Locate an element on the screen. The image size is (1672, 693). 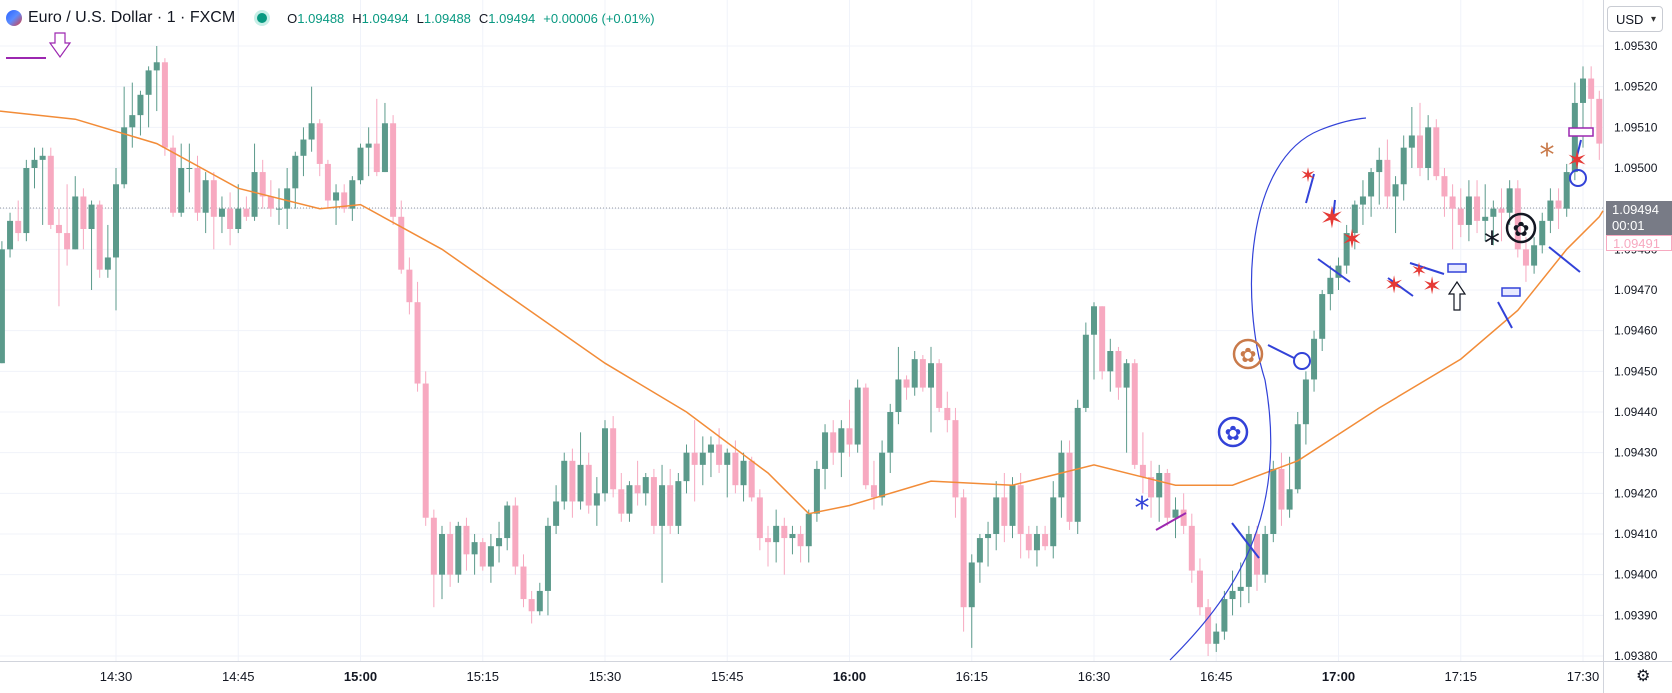
price-tick-label: 1.09410 is located at coordinates (1636, 534).